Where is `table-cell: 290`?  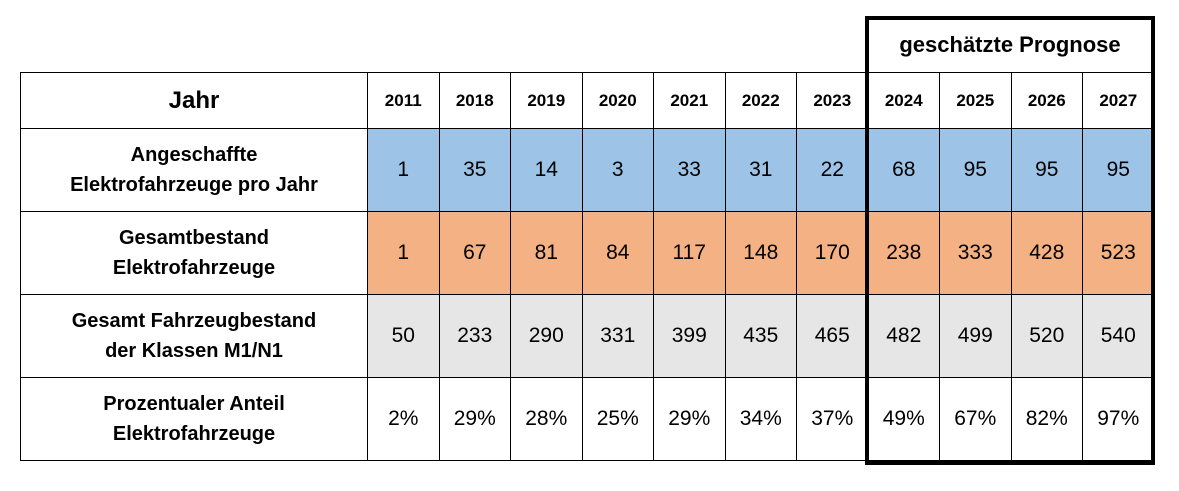 table-cell: 290 is located at coordinates (546, 336).